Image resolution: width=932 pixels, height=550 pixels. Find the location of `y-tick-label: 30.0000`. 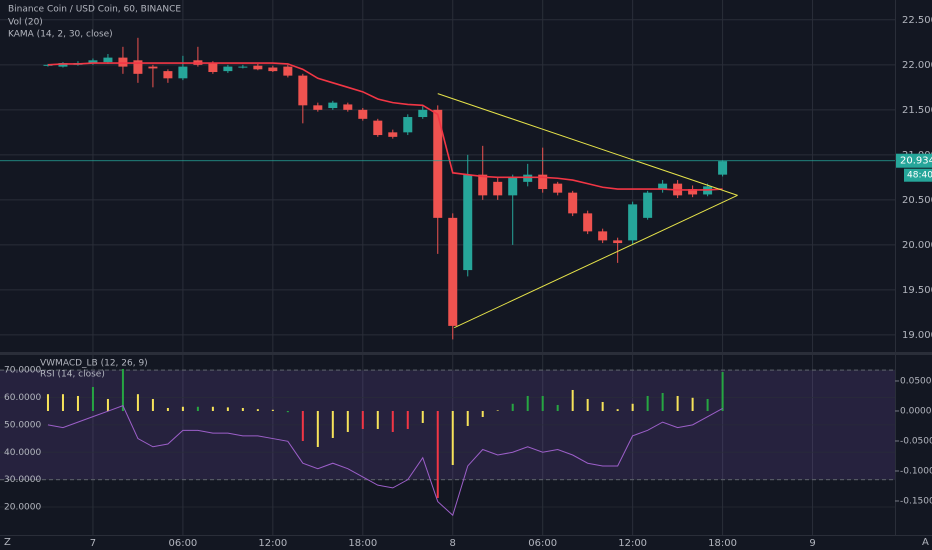

y-tick-label: 30.0000 is located at coordinates (22, 480).